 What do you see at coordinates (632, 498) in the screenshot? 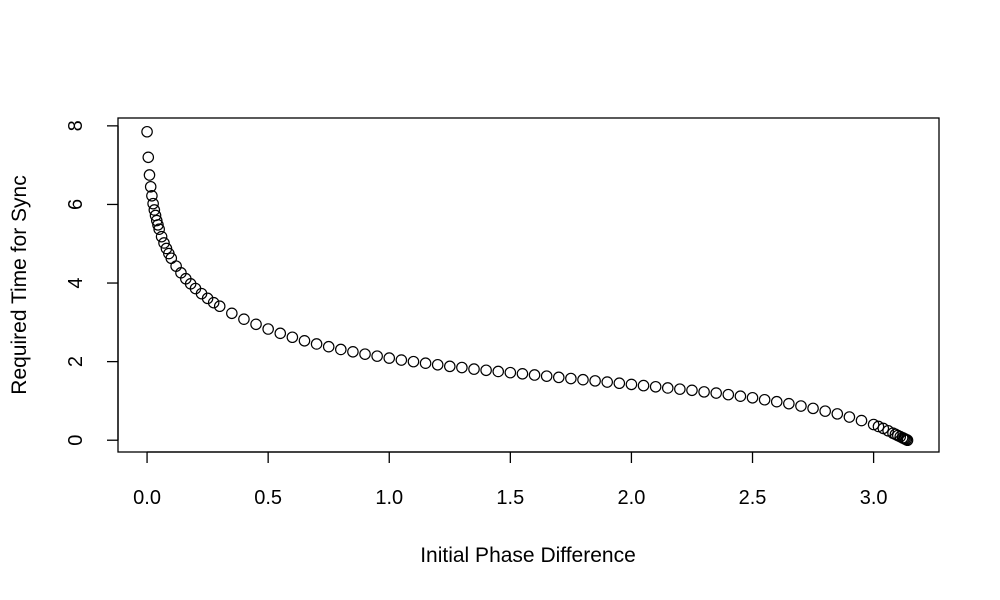
I see `x-tick-label: 2.0` at bounding box center [632, 498].